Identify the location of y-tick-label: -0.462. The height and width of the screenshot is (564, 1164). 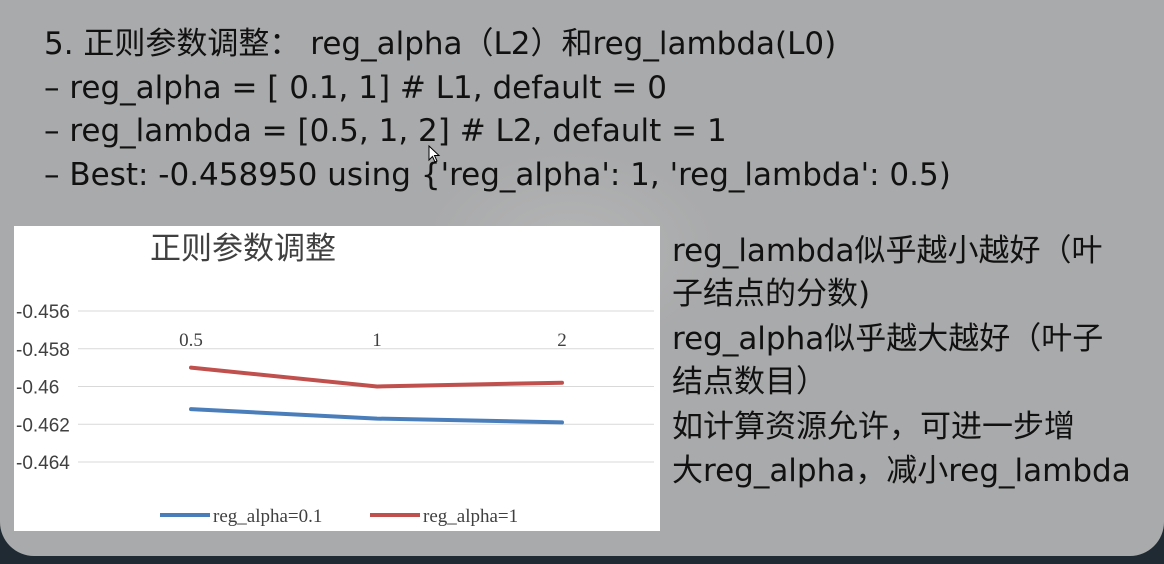
(43, 425).